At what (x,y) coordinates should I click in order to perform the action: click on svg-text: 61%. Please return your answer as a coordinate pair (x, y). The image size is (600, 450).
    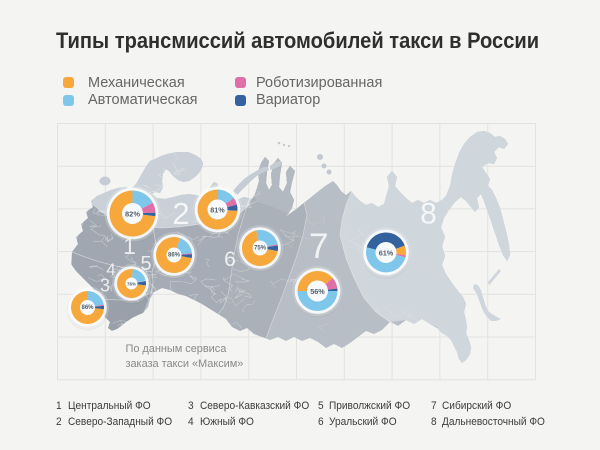
    Looking at the image, I should click on (386, 253).